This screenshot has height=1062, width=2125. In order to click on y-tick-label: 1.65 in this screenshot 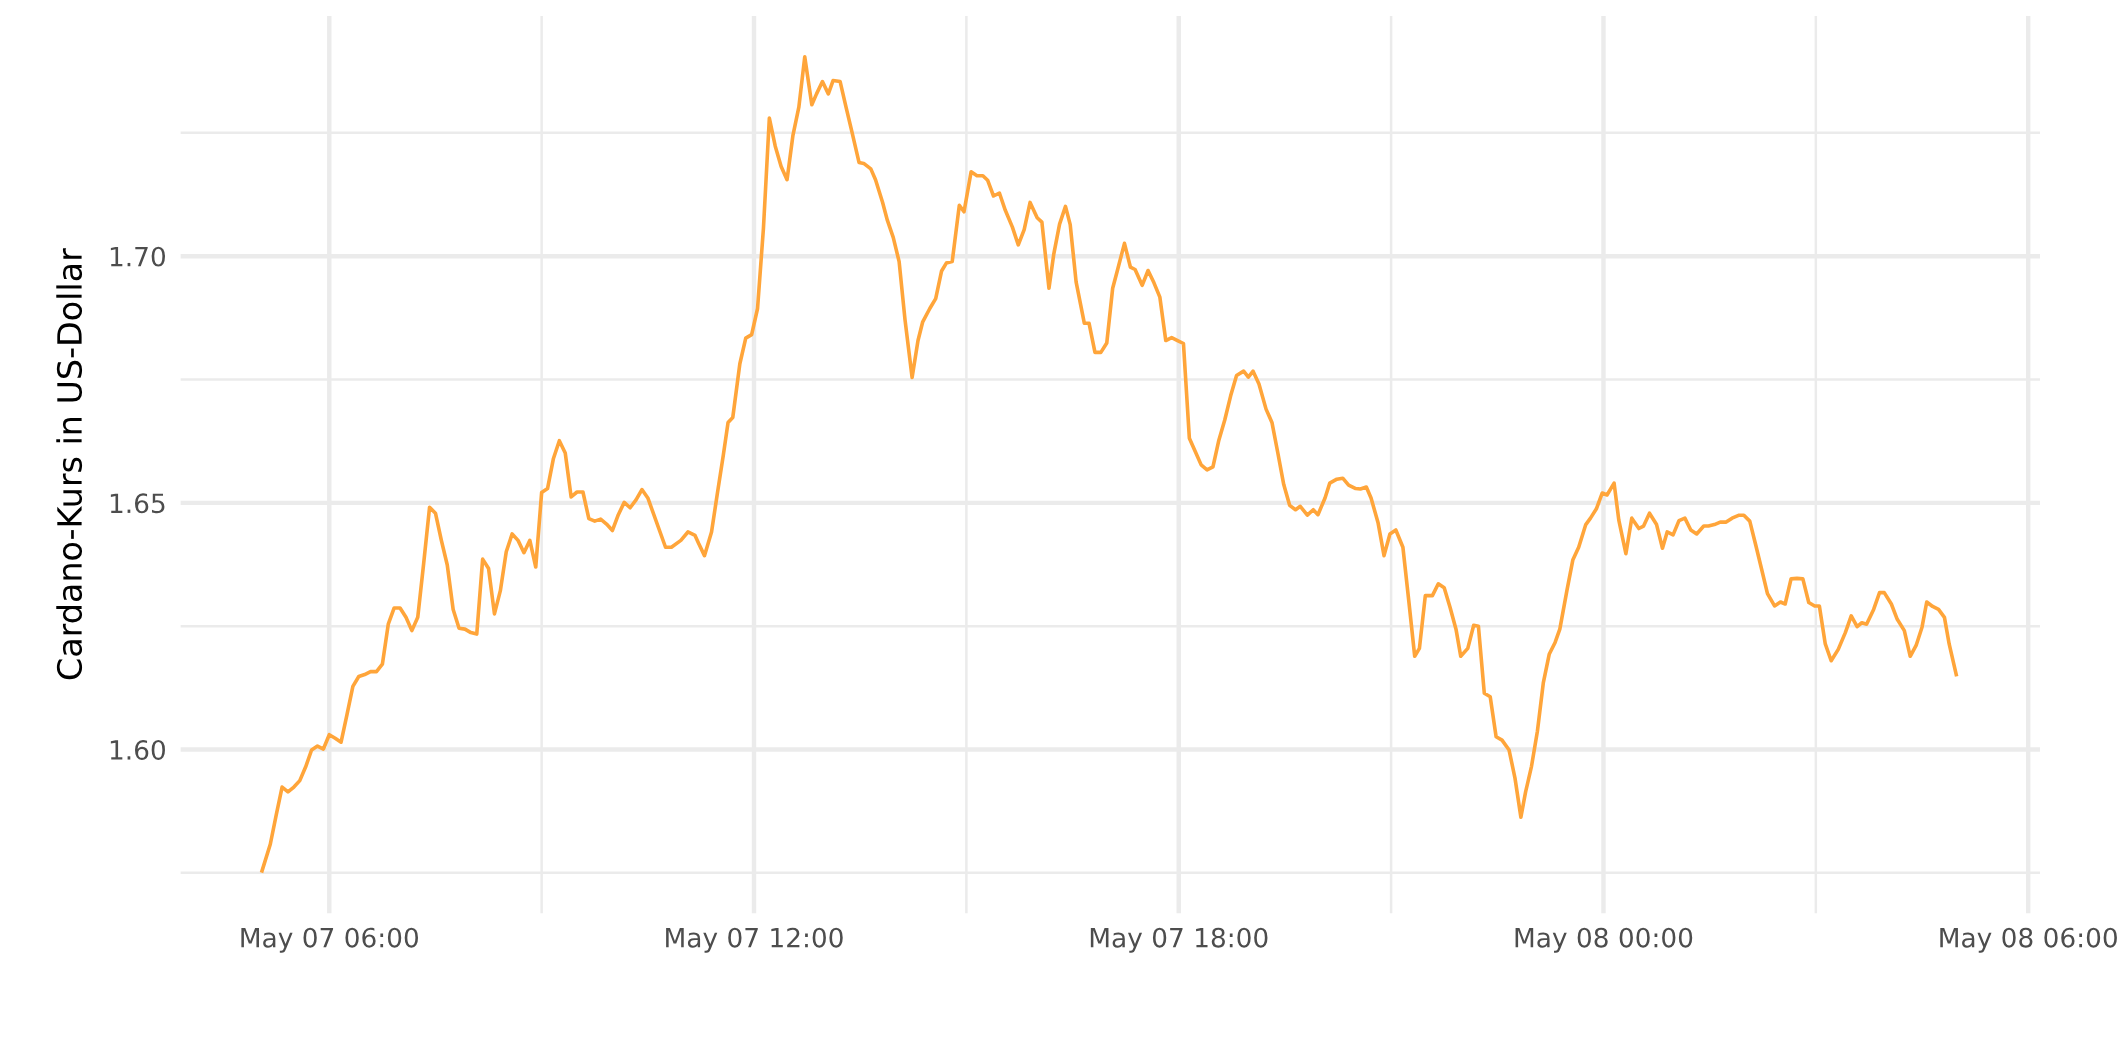, I will do `click(137, 503)`.